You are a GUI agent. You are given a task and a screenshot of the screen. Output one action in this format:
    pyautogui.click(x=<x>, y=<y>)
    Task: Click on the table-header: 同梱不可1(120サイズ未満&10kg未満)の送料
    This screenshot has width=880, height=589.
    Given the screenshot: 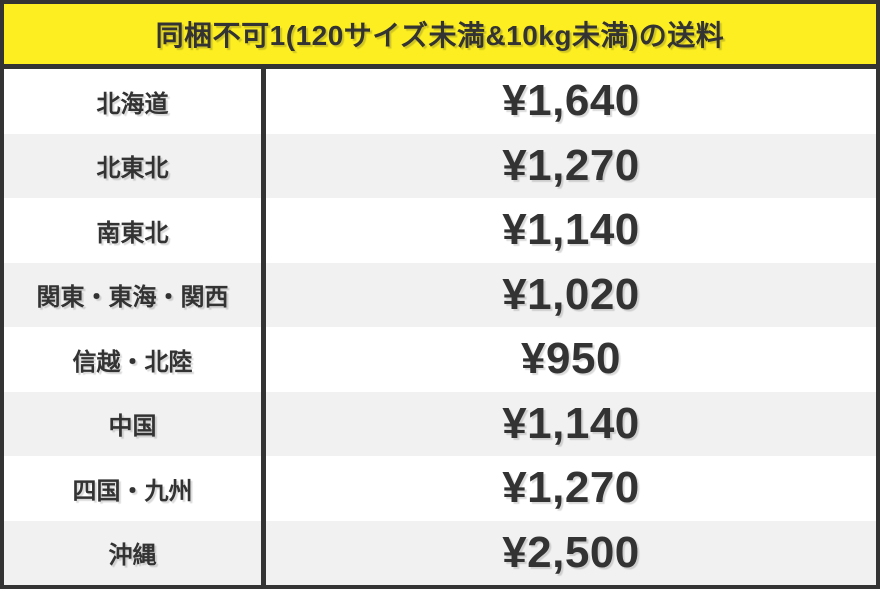 What is the action you would take?
    pyautogui.click(x=440, y=36)
    